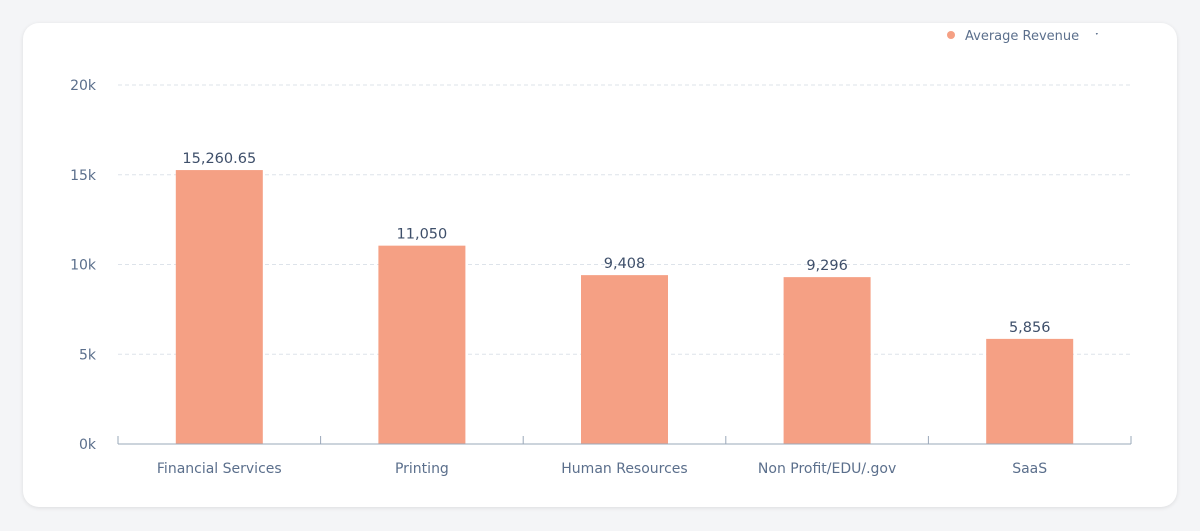 The width and height of the screenshot is (1200, 531). I want to click on y-tick-label: 10k, so click(83, 266).